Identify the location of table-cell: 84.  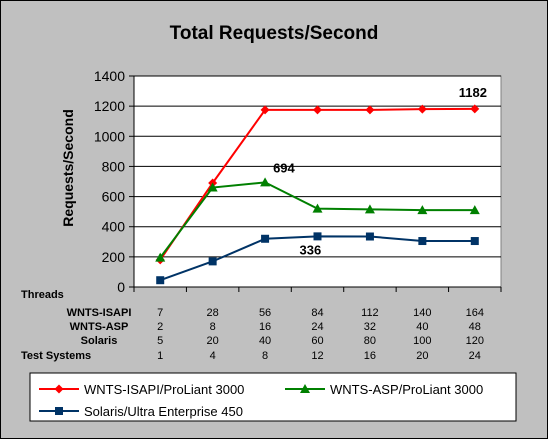
(317, 313).